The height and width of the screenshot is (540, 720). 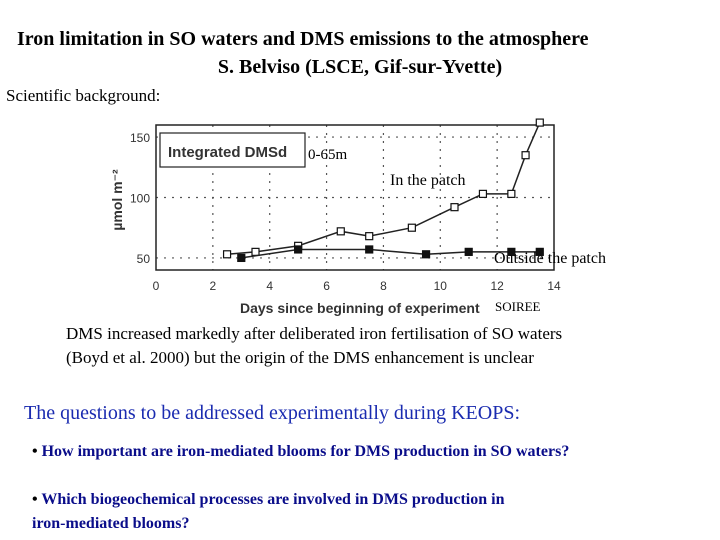 I want to click on y-axis-label: µmol m⁻², so click(x=117, y=200).